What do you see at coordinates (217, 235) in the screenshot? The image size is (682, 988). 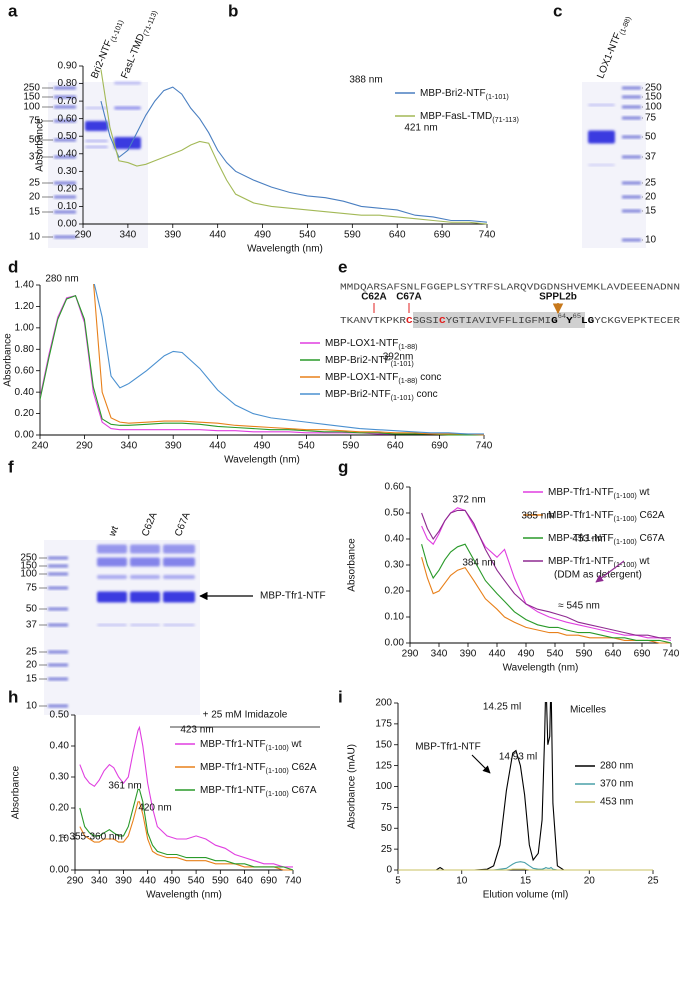 I see `x-tick-label: 440` at bounding box center [217, 235].